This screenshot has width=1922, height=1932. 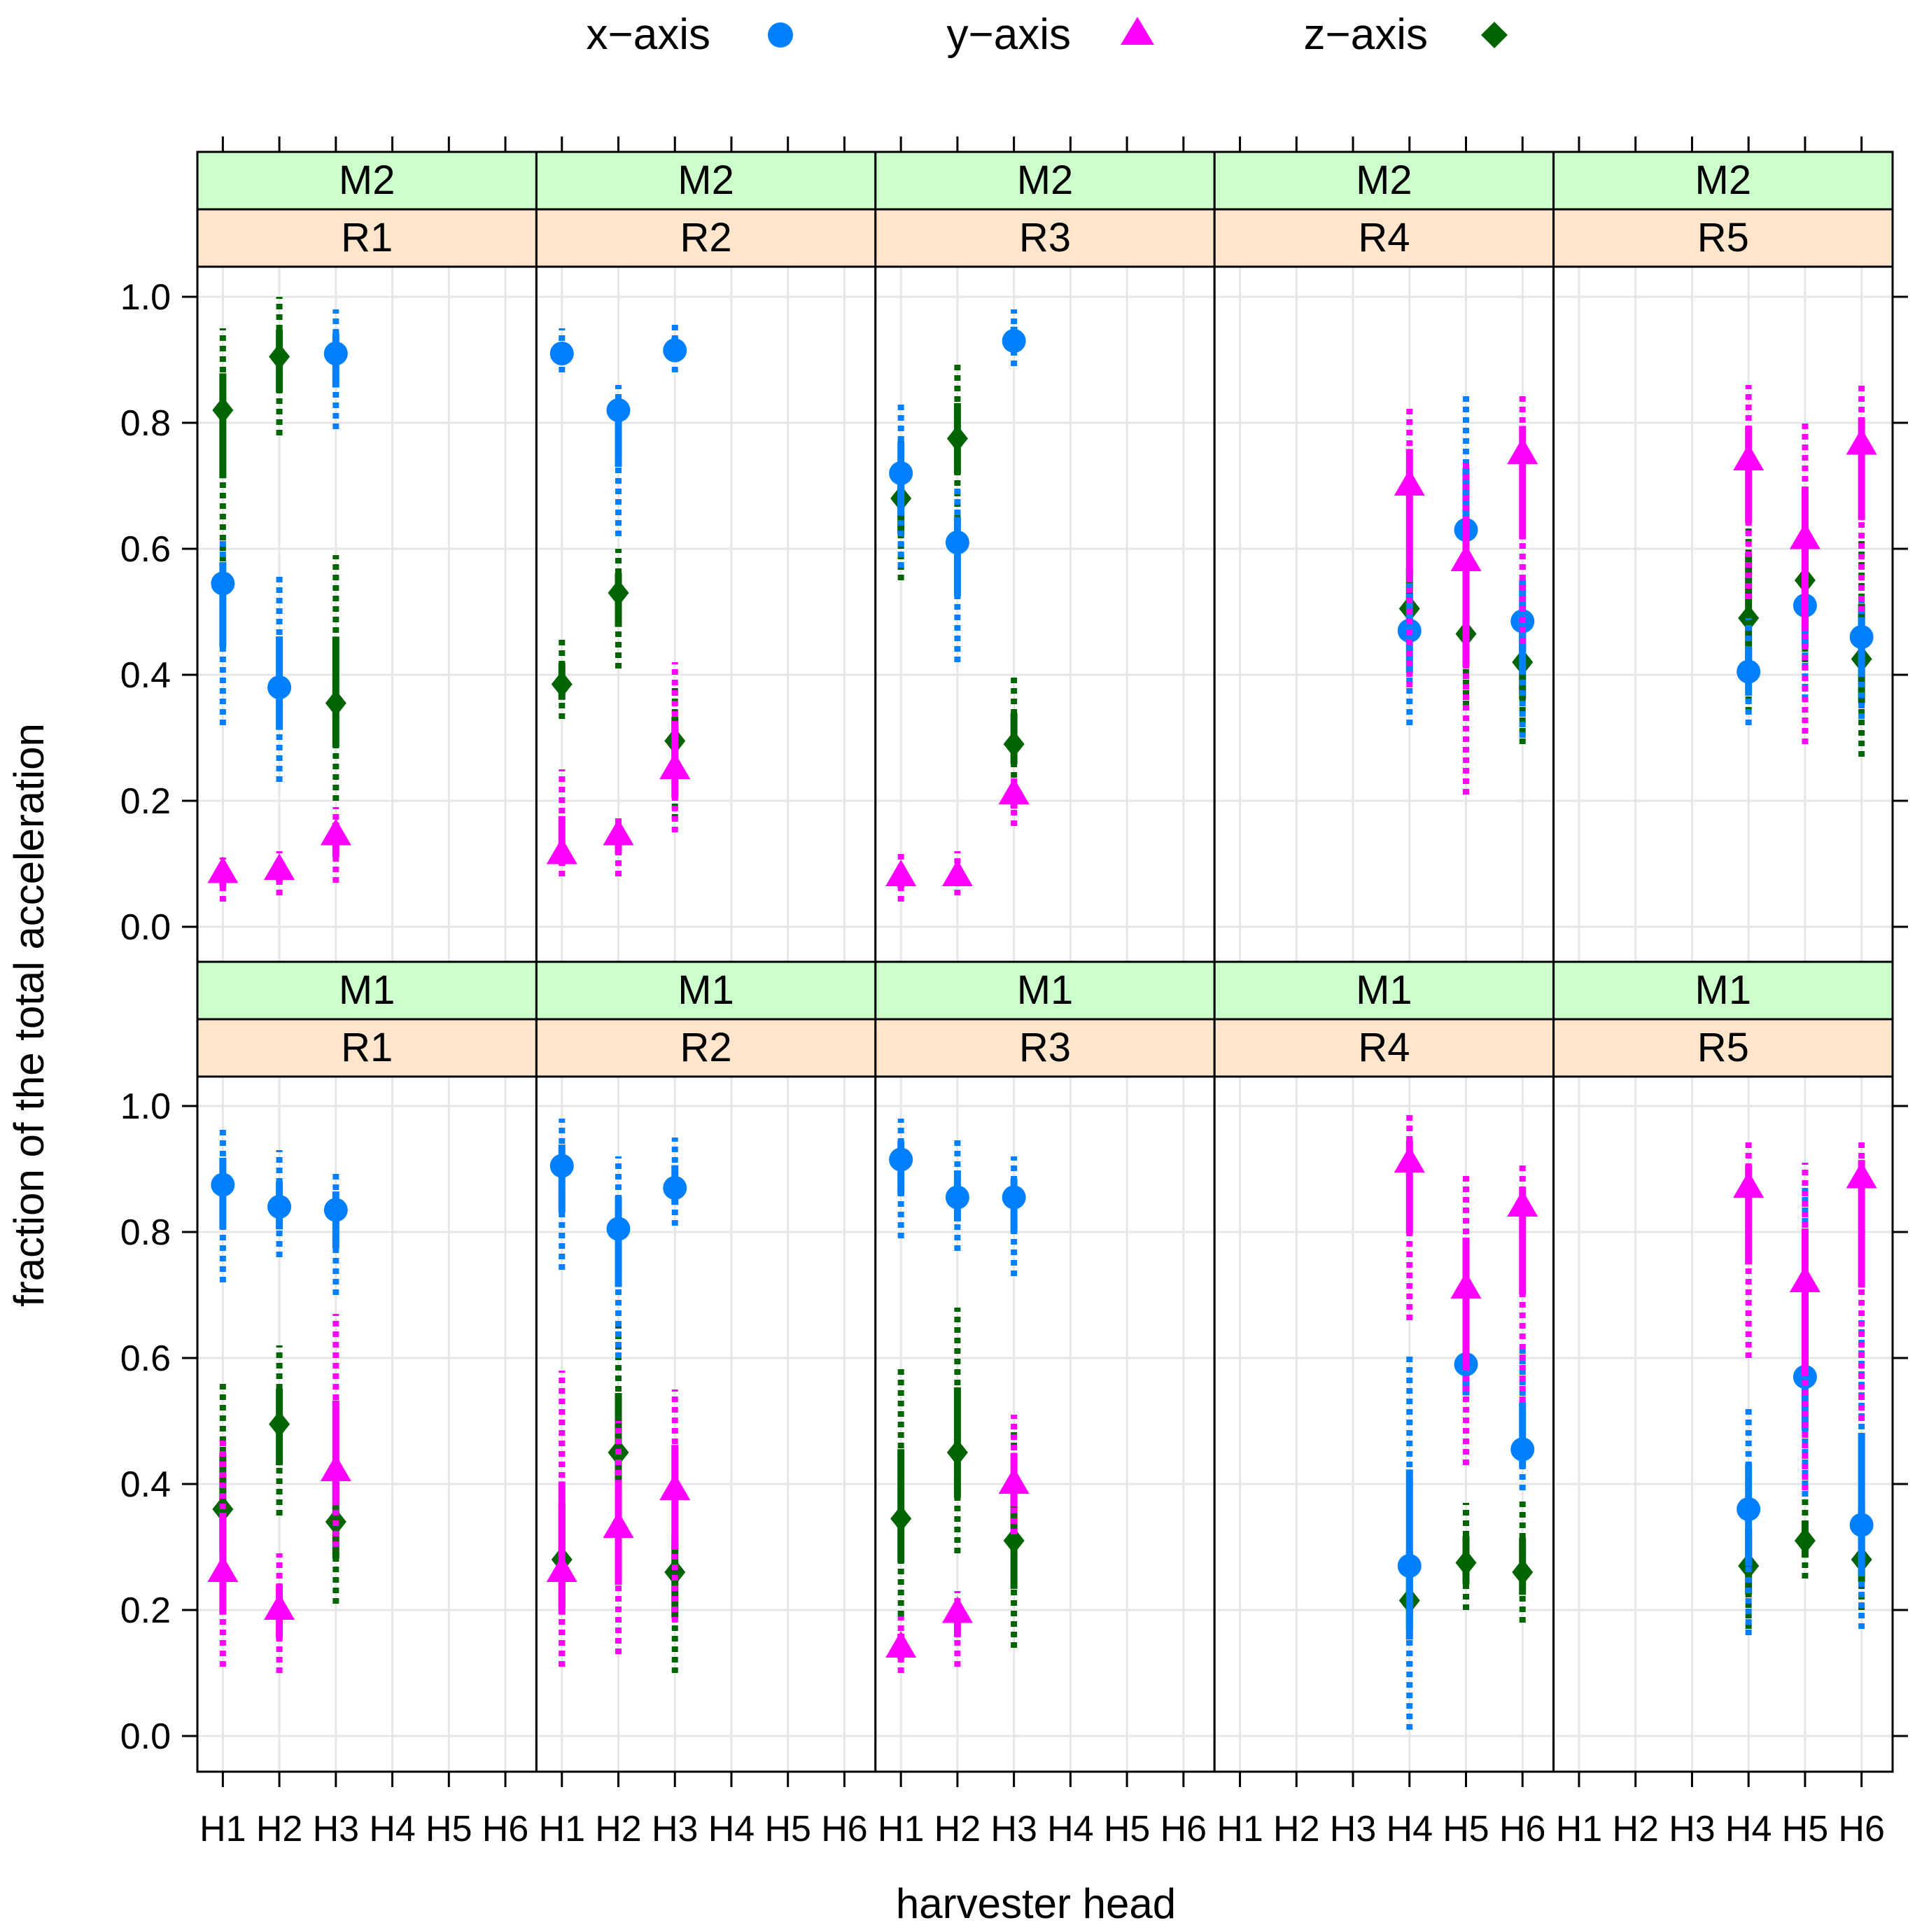 What do you see at coordinates (1045, 237) in the screenshot?
I see `strip-run-label: R3` at bounding box center [1045, 237].